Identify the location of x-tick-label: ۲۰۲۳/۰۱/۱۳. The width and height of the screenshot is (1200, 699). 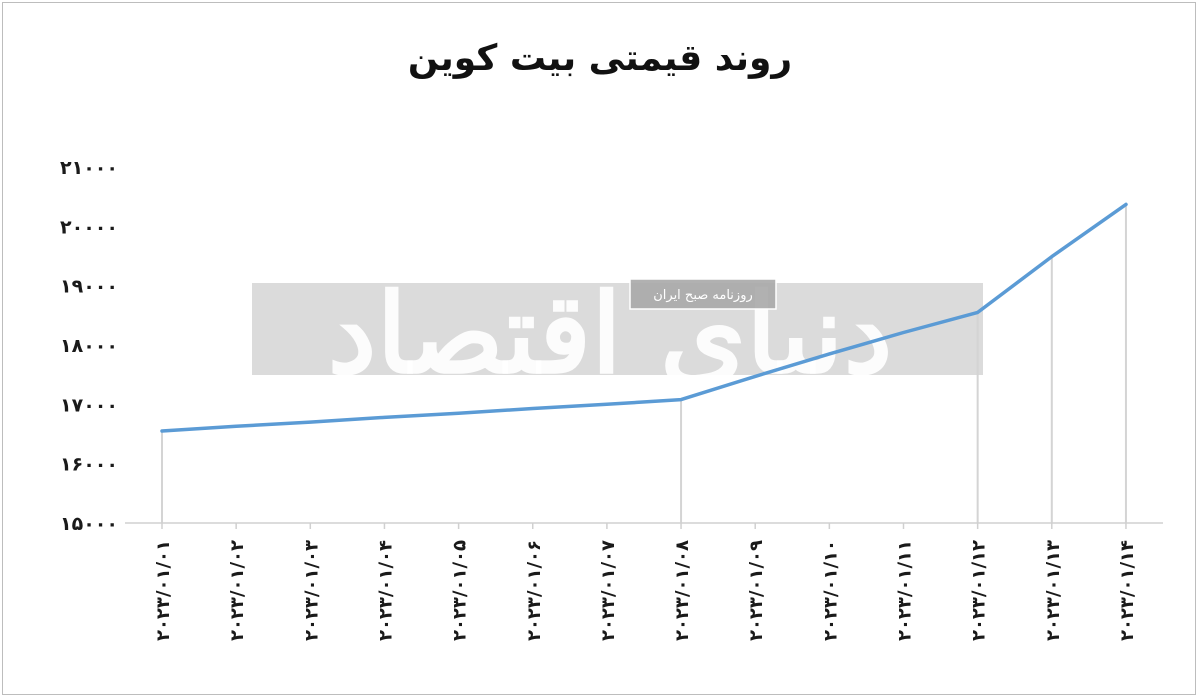
(1053, 590).